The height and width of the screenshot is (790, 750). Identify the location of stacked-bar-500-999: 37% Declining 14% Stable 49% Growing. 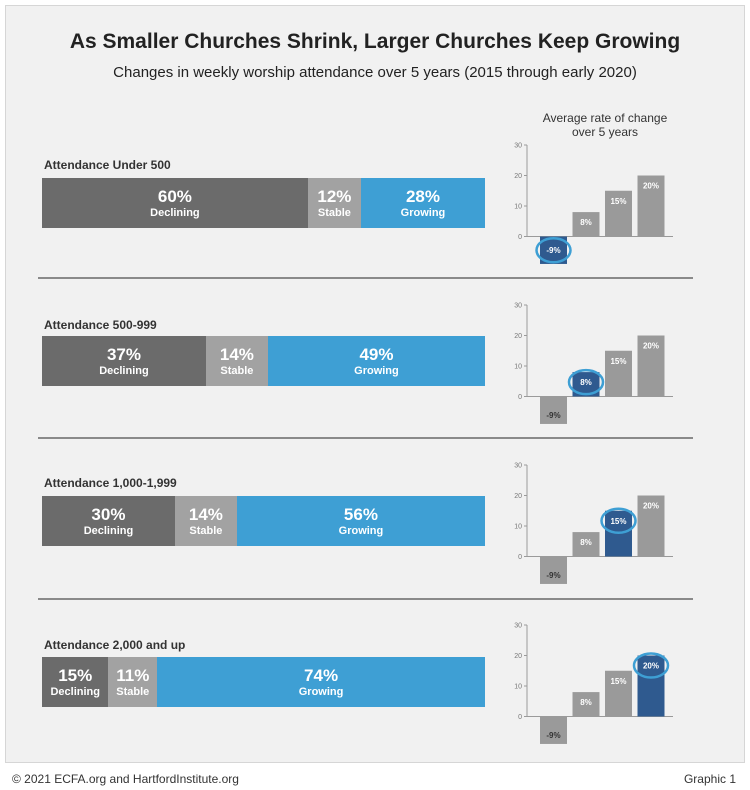
(263, 361).